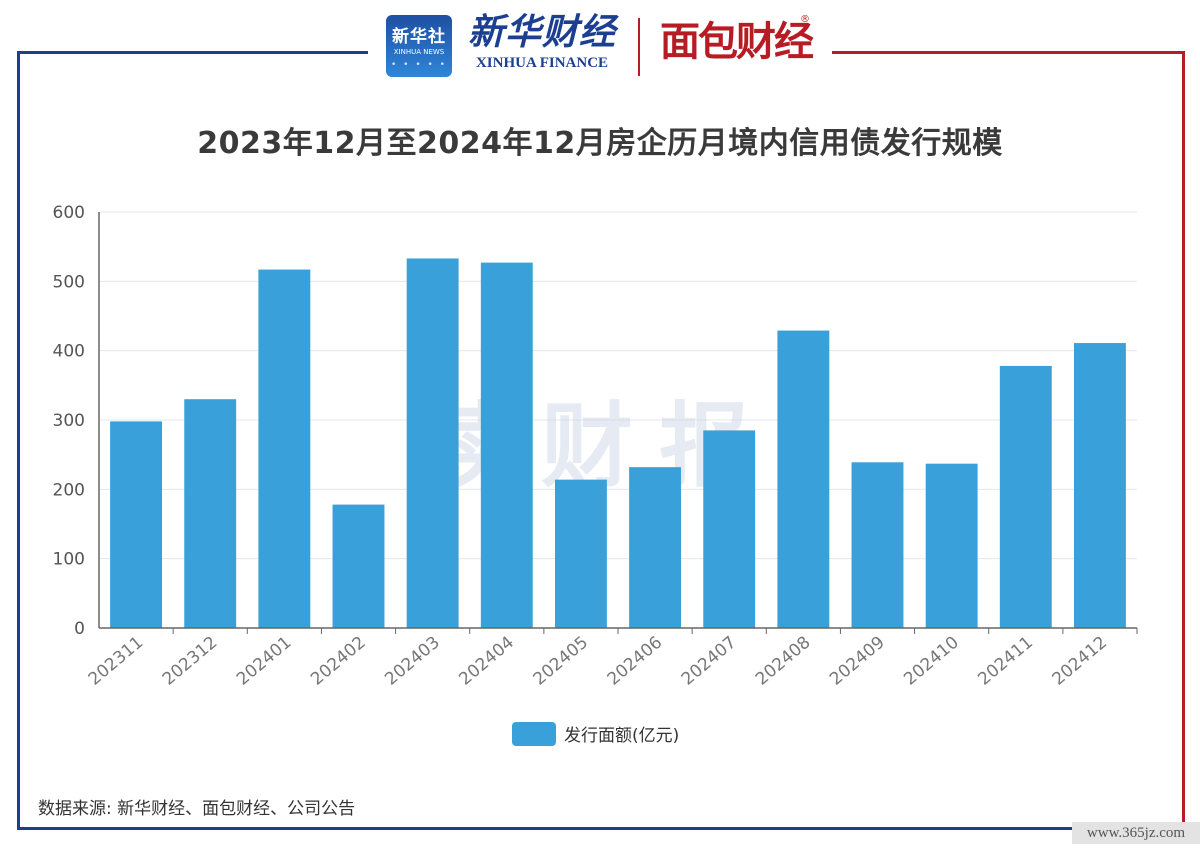 The width and height of the screenshot is (1200, 848). I want to click on x-tick-label: 202401, so click(264, 661).